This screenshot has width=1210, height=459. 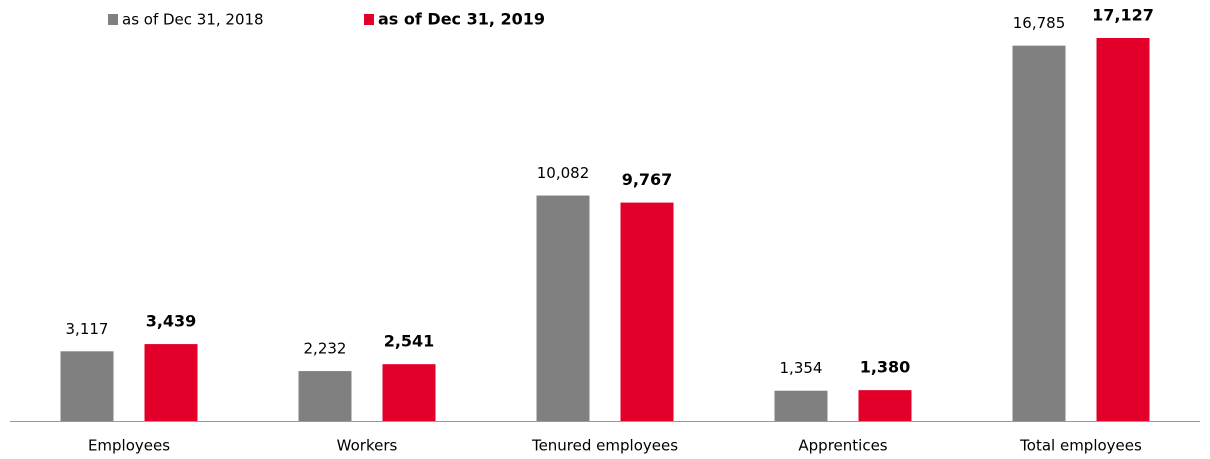 I want to click on x-tick-label: Total employees, so click(x=1080, y=446).